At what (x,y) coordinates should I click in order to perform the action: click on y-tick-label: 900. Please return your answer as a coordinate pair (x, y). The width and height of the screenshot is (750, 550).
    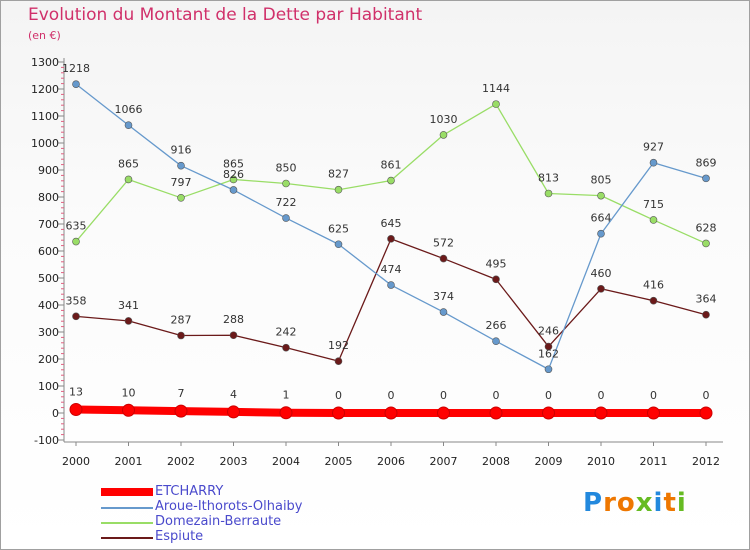
    Looking at the image, I should click on (48, 170).